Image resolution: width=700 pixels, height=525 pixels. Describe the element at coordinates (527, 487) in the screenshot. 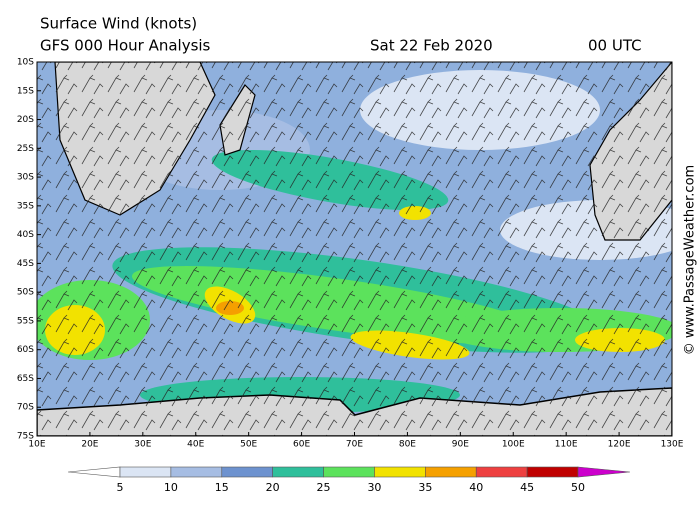

I see `colorbar-label: 45` at that location.